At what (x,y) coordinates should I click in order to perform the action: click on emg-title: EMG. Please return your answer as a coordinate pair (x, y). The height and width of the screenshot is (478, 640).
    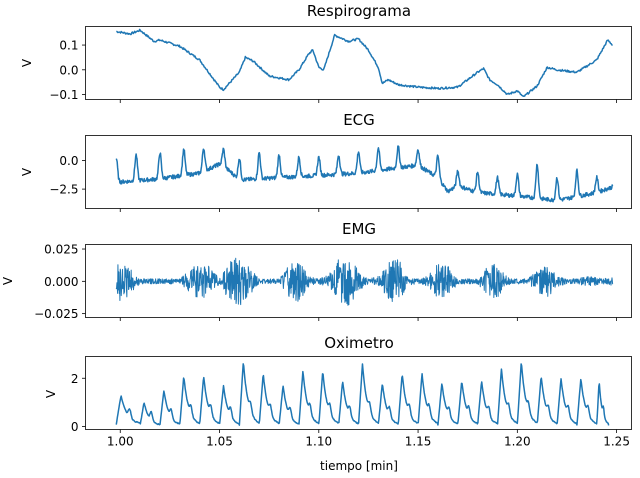
    Looking at the image, I should click on (359, 229).